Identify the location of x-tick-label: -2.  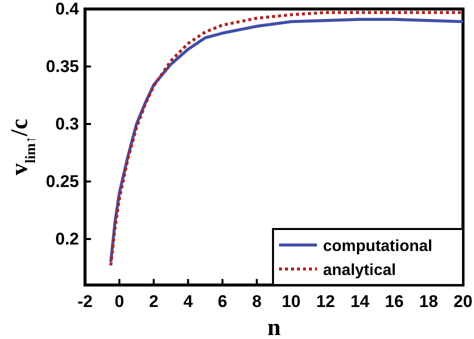
(85, 302).